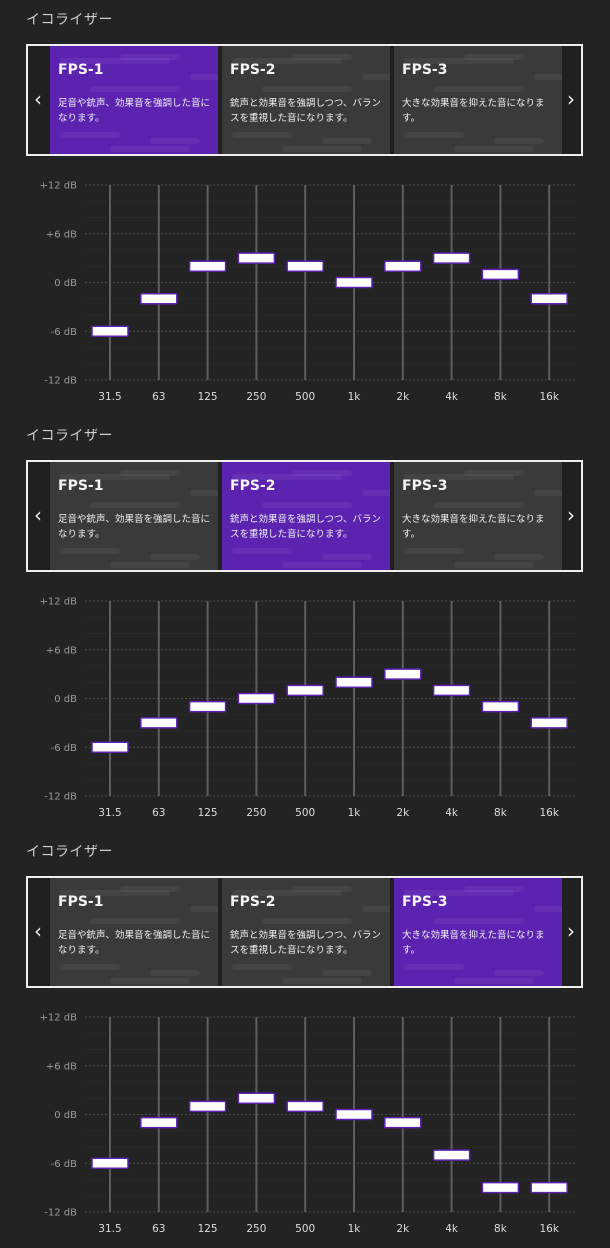  What do you see at coordinates (69, 852) in the screenshot?
I see `equalizer-title: イコライザー` at bounding box center [69, 852].